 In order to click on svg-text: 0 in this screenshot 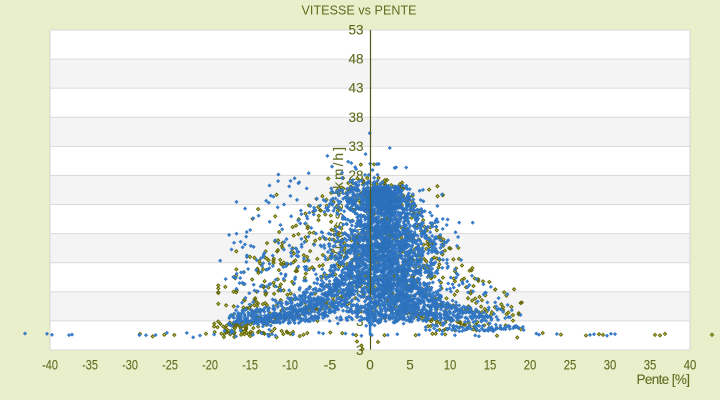, I will do `click(370, 365)`.